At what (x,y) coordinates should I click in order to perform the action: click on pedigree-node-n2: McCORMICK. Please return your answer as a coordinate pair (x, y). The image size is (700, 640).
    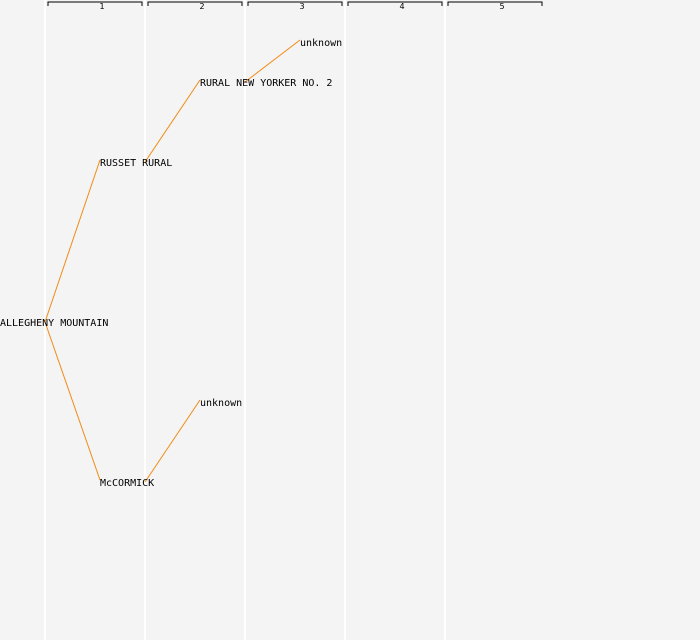
    Looking at the image, I should click on (127, 483).